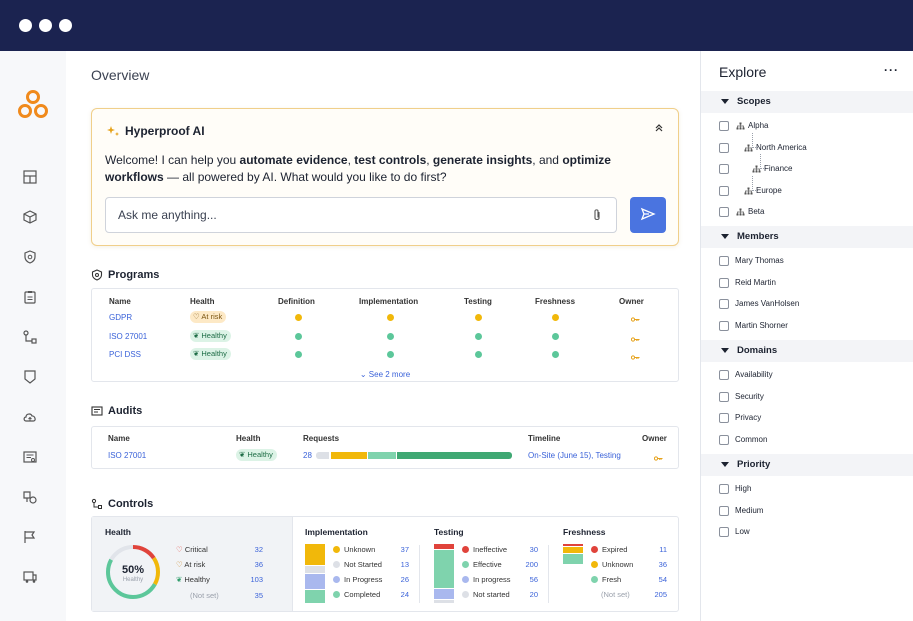  I want to click on bookmark-icon, so click(30, 377).